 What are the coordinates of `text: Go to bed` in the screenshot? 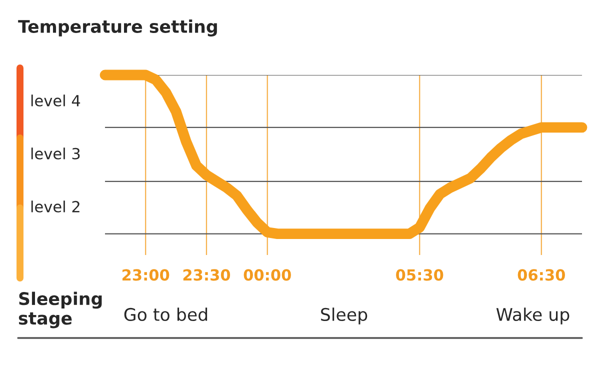 It's located at (166, 315).